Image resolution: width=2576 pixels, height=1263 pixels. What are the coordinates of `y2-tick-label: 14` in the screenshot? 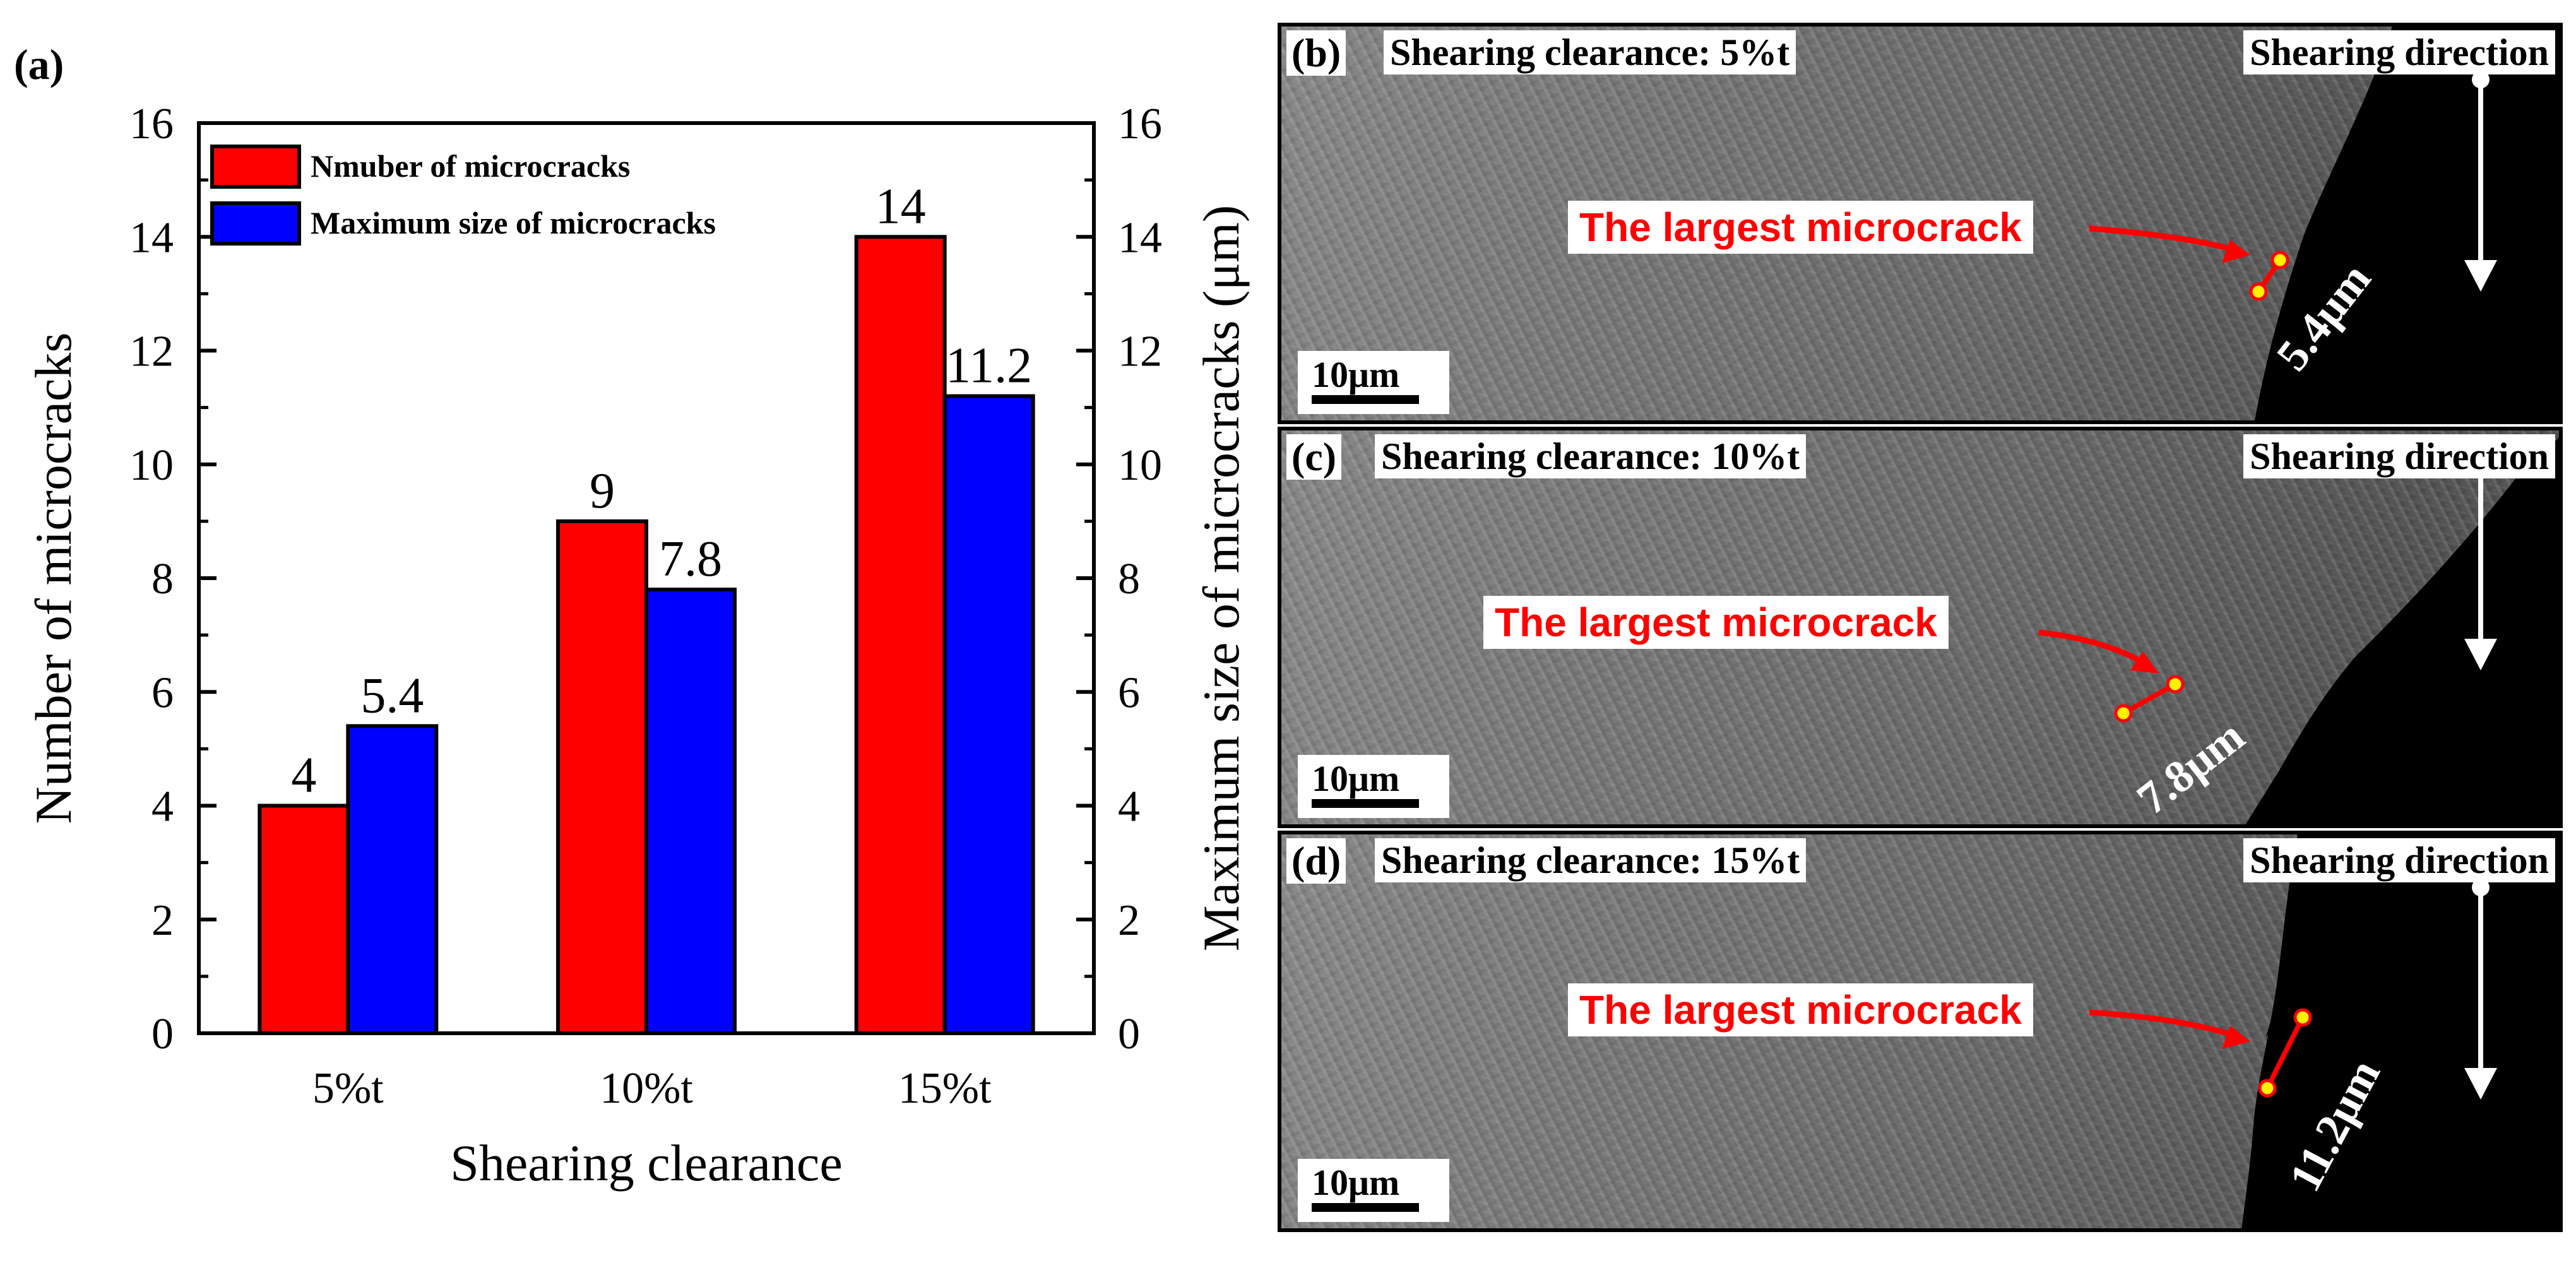 It's located at (1140, 237).